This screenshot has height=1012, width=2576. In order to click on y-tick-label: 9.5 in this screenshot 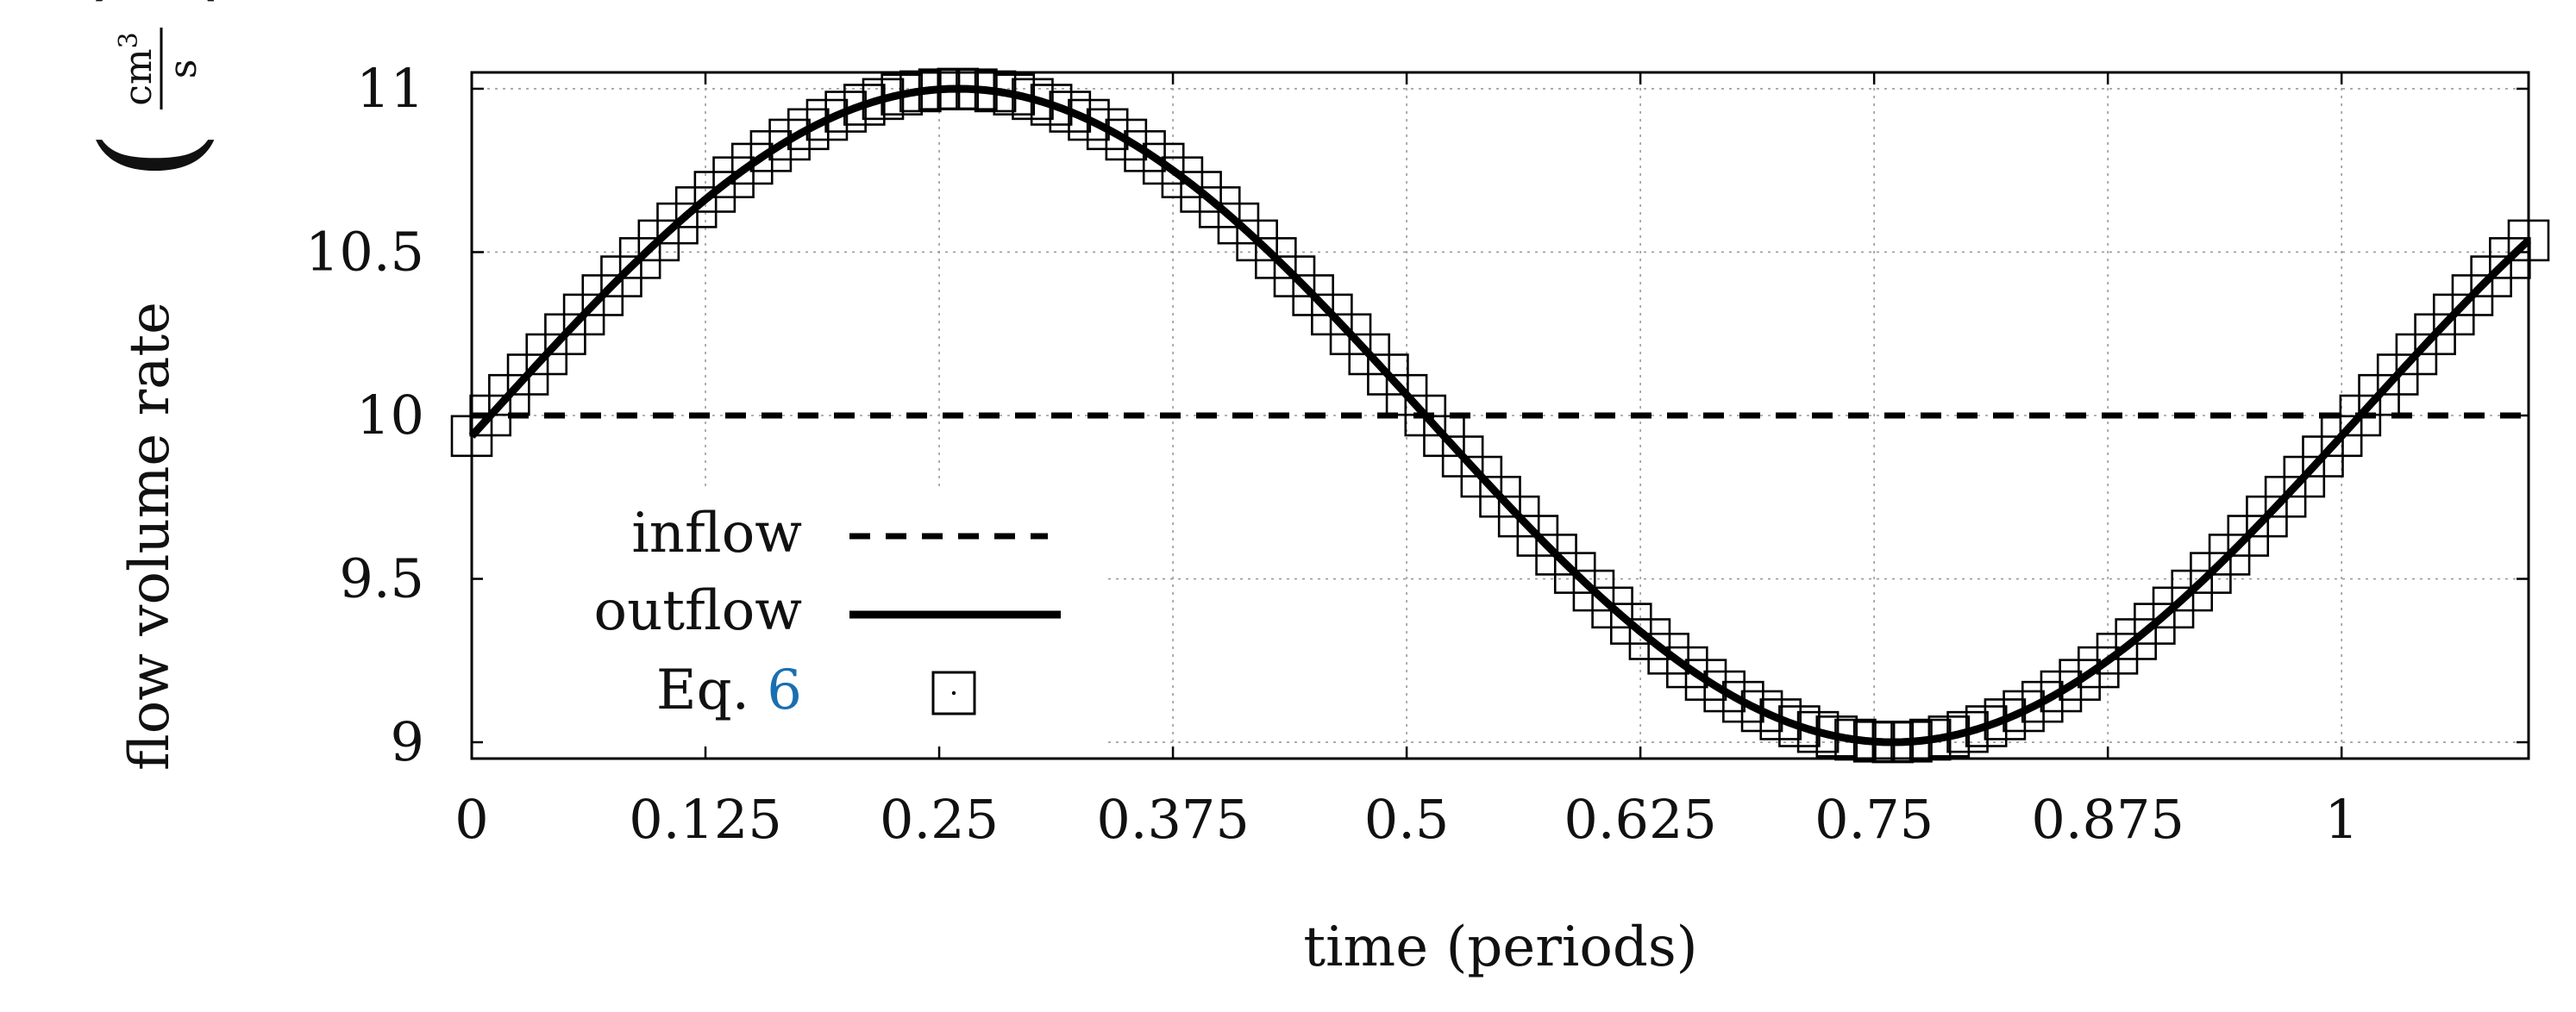, I will do `click(381, 578)`.